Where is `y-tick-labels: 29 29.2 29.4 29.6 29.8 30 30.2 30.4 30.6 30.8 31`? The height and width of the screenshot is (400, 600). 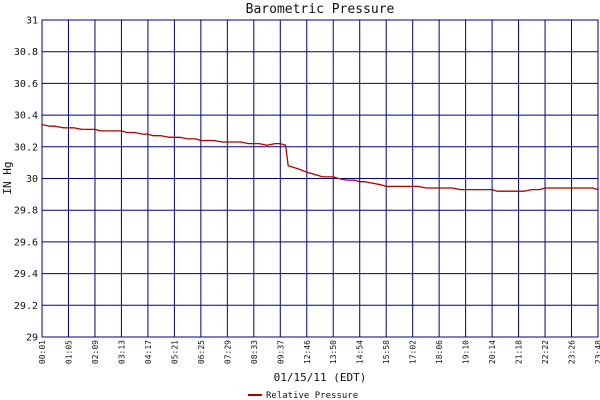 y-tick-labels: 29 29.2 29.4 29.6 29.8 30 30.2 30.4 30.6 30.8 31 is located at coordinates (26, 180).